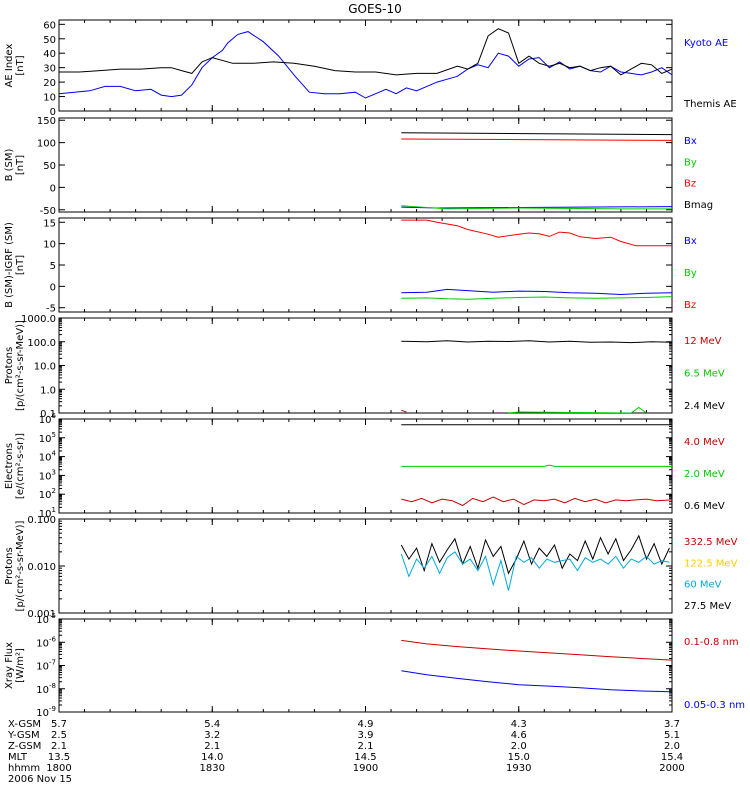 This screenshot has height=800, width=750. Describe the element at coordinates (9, 565) in the screenshot. I see `y-axis-label: Protons` at that location.